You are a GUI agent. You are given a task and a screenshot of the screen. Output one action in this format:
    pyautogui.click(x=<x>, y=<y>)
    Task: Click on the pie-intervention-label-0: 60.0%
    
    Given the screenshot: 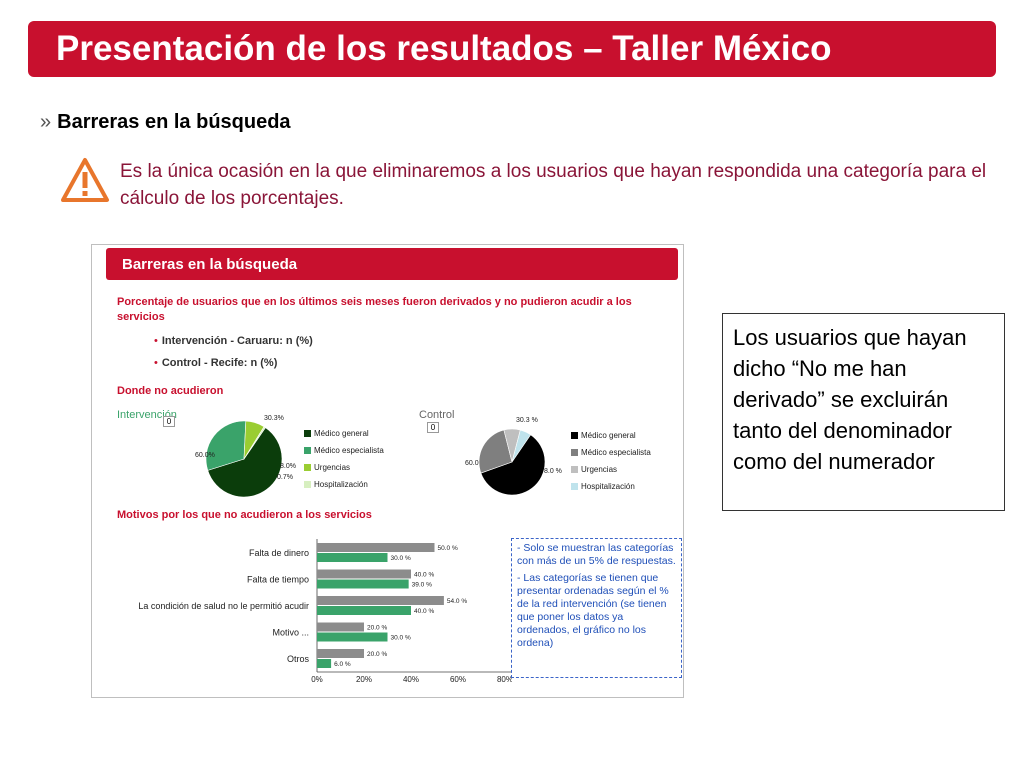 What is the action you would take?
    pyautogui.click(x=205, y=455)
    